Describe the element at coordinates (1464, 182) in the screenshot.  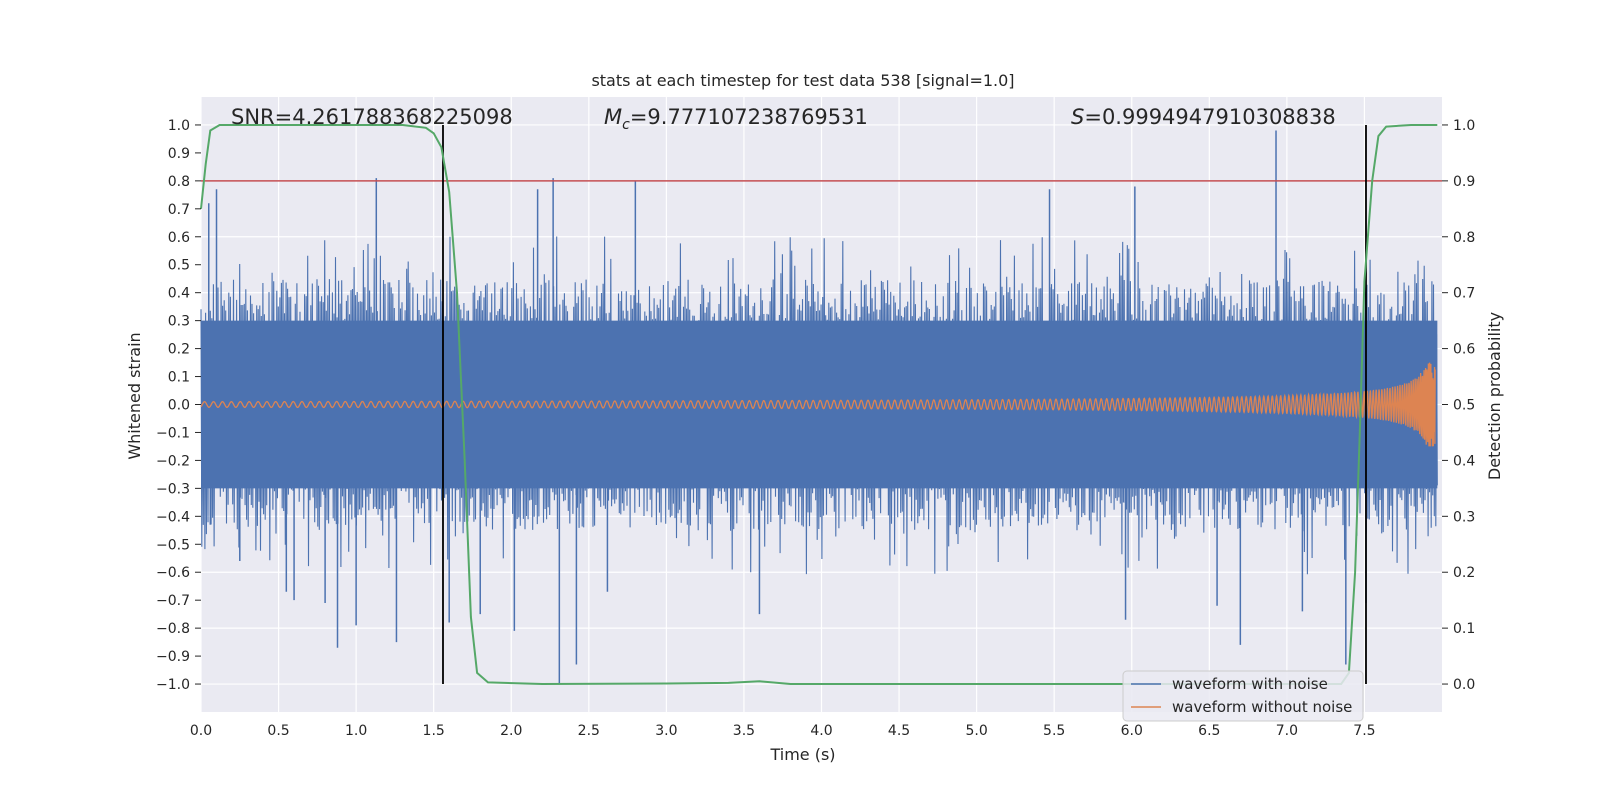
I see `y2-tick-label: 0.9` at that location.